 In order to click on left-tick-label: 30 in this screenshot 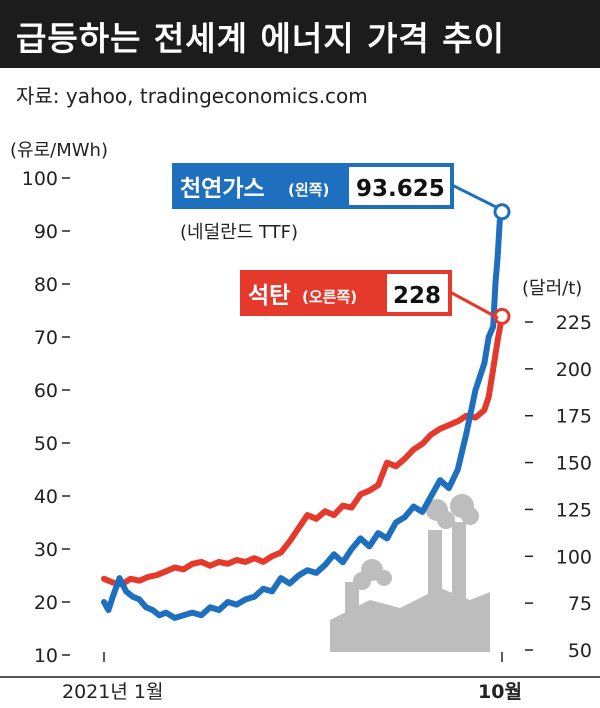, I will do `click(46, 550)`.